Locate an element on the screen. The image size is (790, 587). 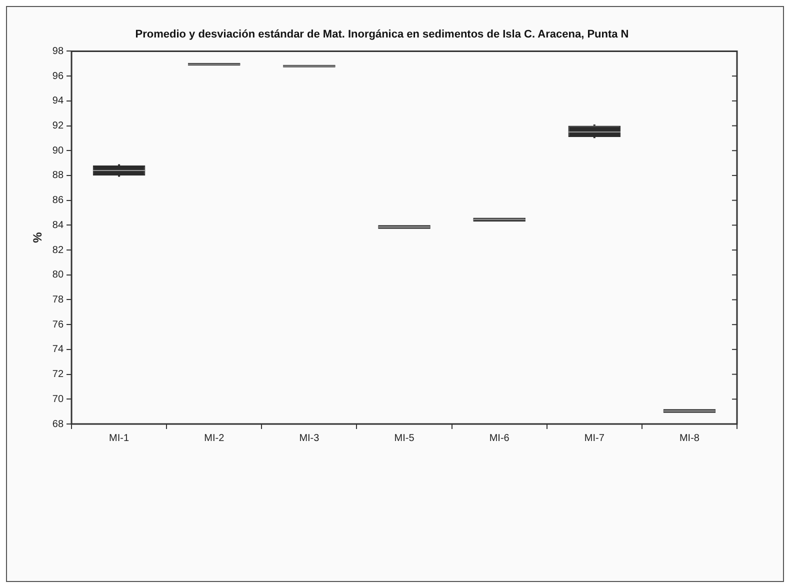
x-tick-label: MI-8 is located at coordinates (689, 438).